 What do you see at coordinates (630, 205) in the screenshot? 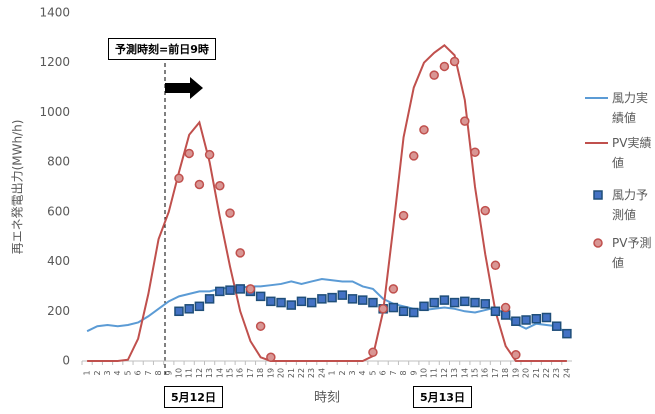
I see `legend-label: 風力予測値` at bounding box center [630, 205].